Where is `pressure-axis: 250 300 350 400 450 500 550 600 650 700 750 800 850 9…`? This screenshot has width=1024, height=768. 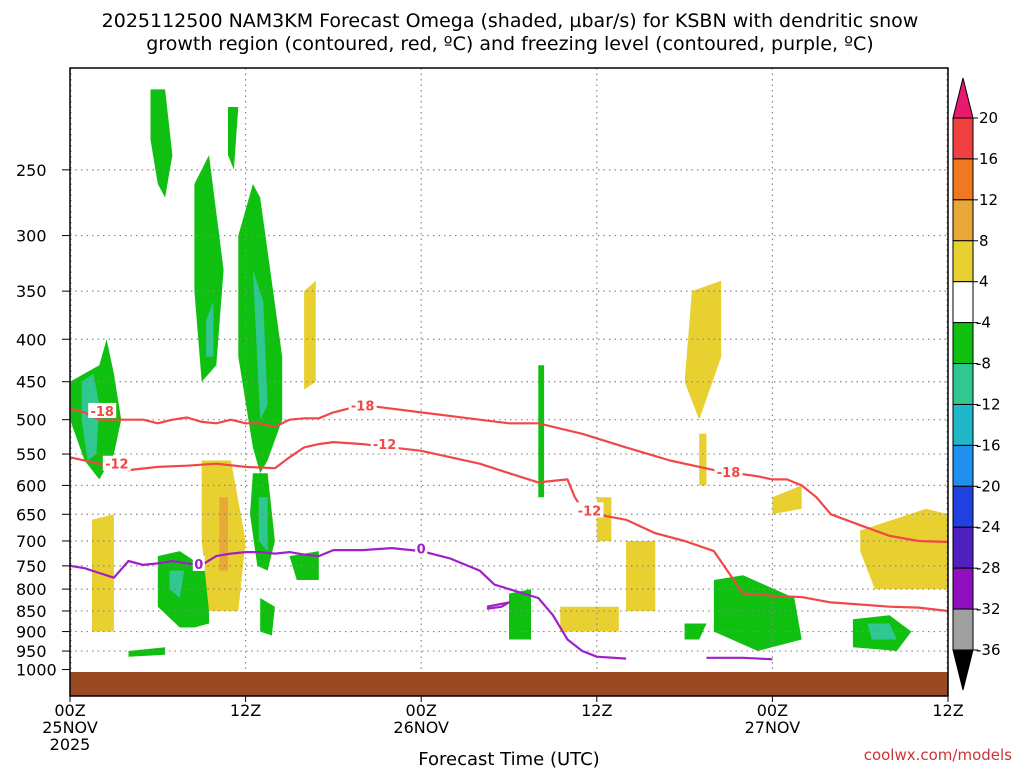 pressure-axis: 250 300 350 400 450 500 550 600 650 700 750 800 850 9… is located at coordinates (43, 420).